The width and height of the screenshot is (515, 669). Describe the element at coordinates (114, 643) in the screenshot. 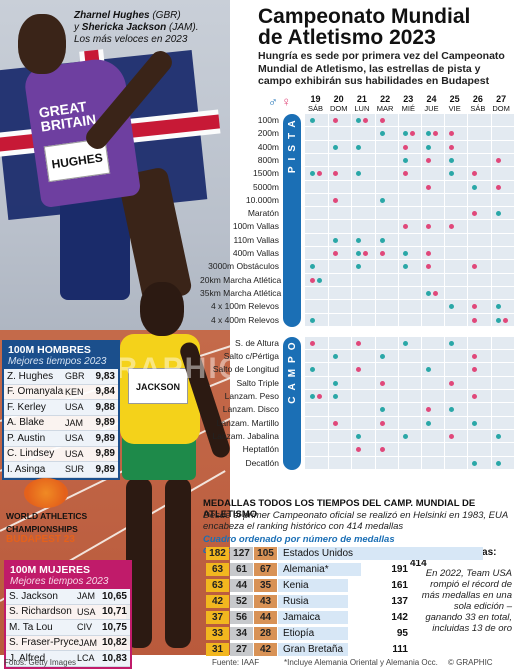

I see `athlete-time: 10,82` at that location.